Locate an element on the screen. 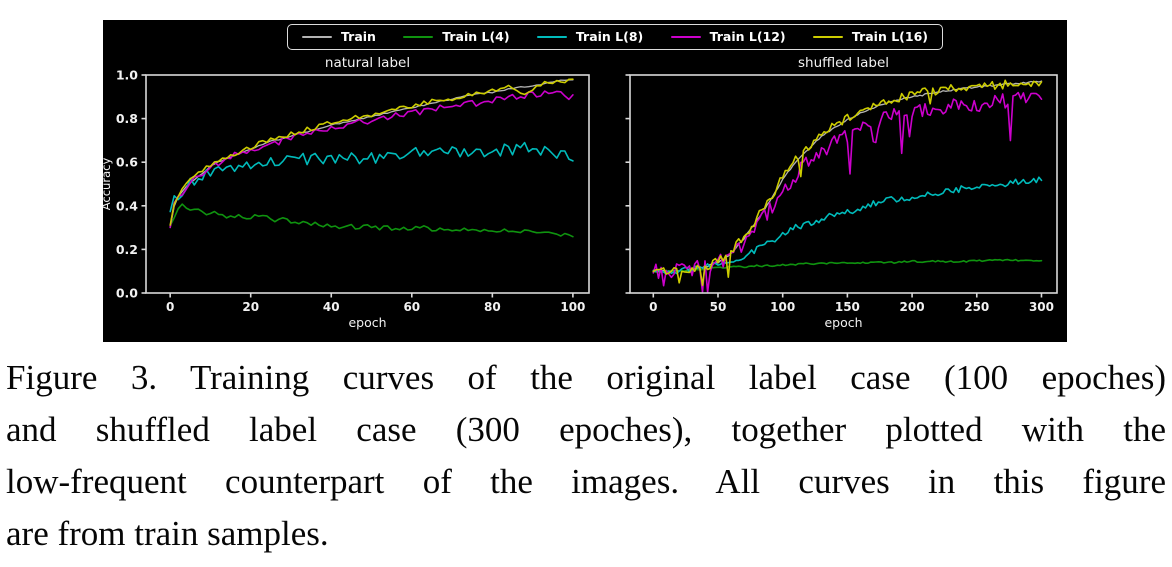 This screenshot has height=567, width=1172. series-line-train is located at coordinates (847, 176).